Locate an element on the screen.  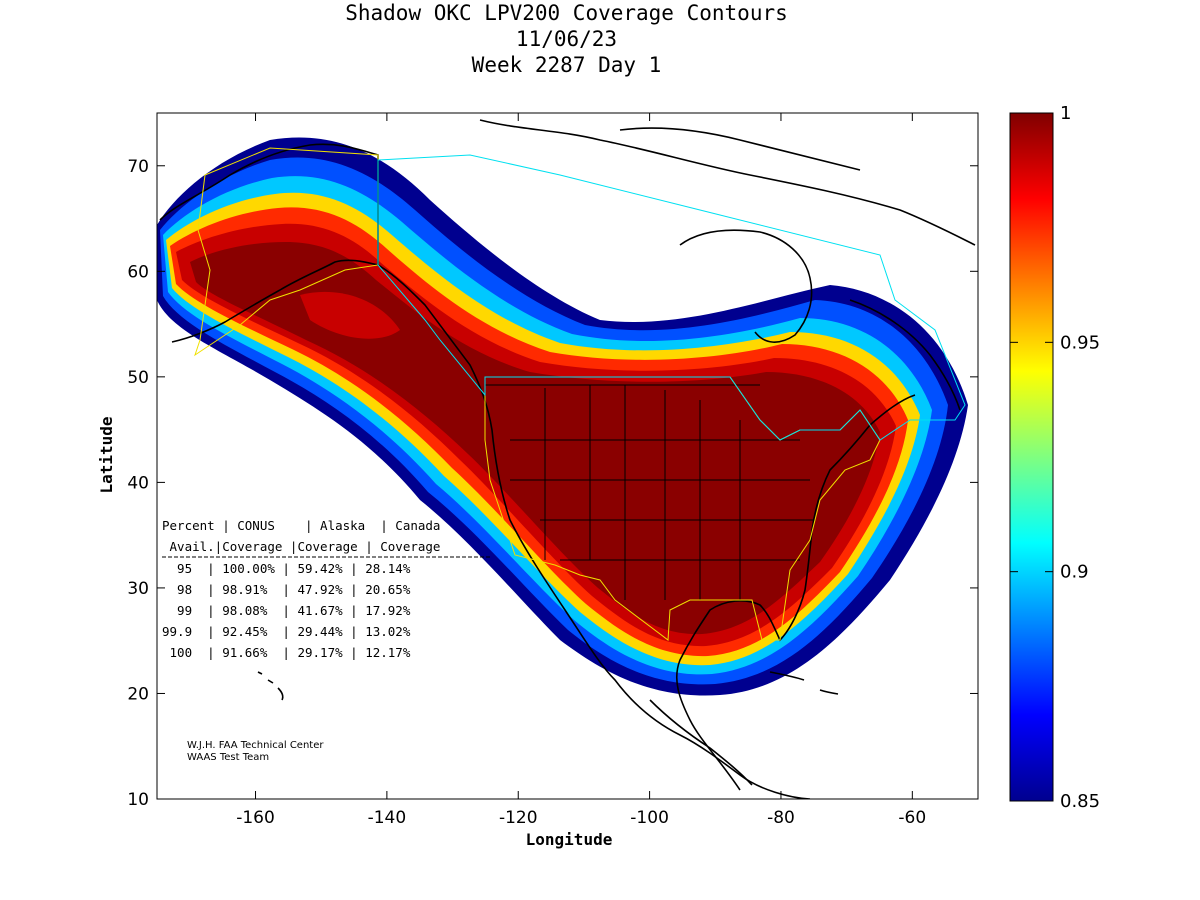
colorbar-tick-label: 0.95 is located at coordinates (1080, 342).